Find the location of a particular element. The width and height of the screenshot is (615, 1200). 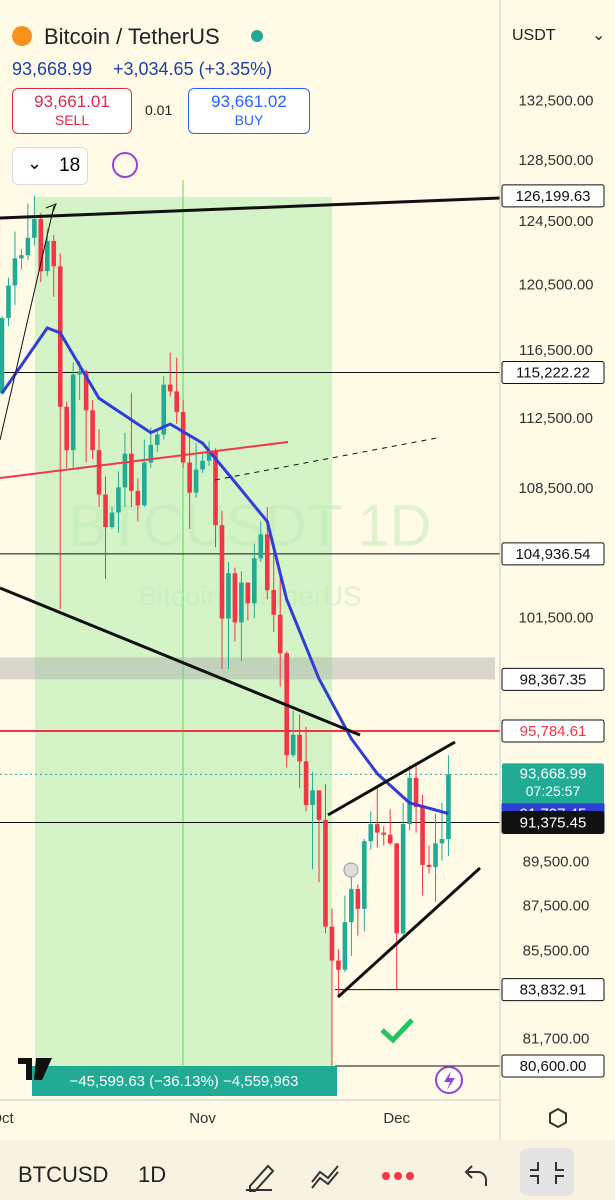

y-tick-label: 124,500.00 is located at coordinates (555, 221).